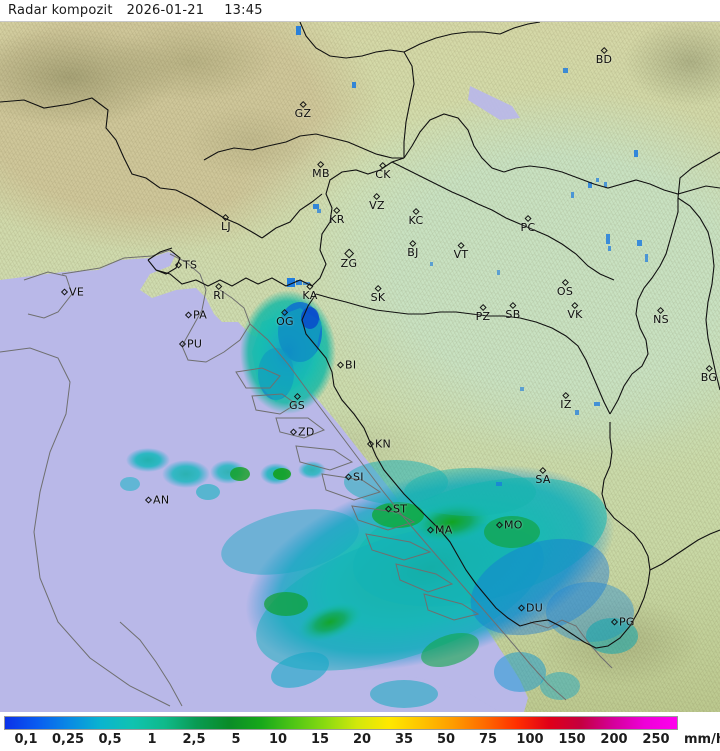  Describe the element at coordinates (360, 11) in the screenshot. I see `title-bar: Radar kompozit 2026-01-21 13:45` at that location.